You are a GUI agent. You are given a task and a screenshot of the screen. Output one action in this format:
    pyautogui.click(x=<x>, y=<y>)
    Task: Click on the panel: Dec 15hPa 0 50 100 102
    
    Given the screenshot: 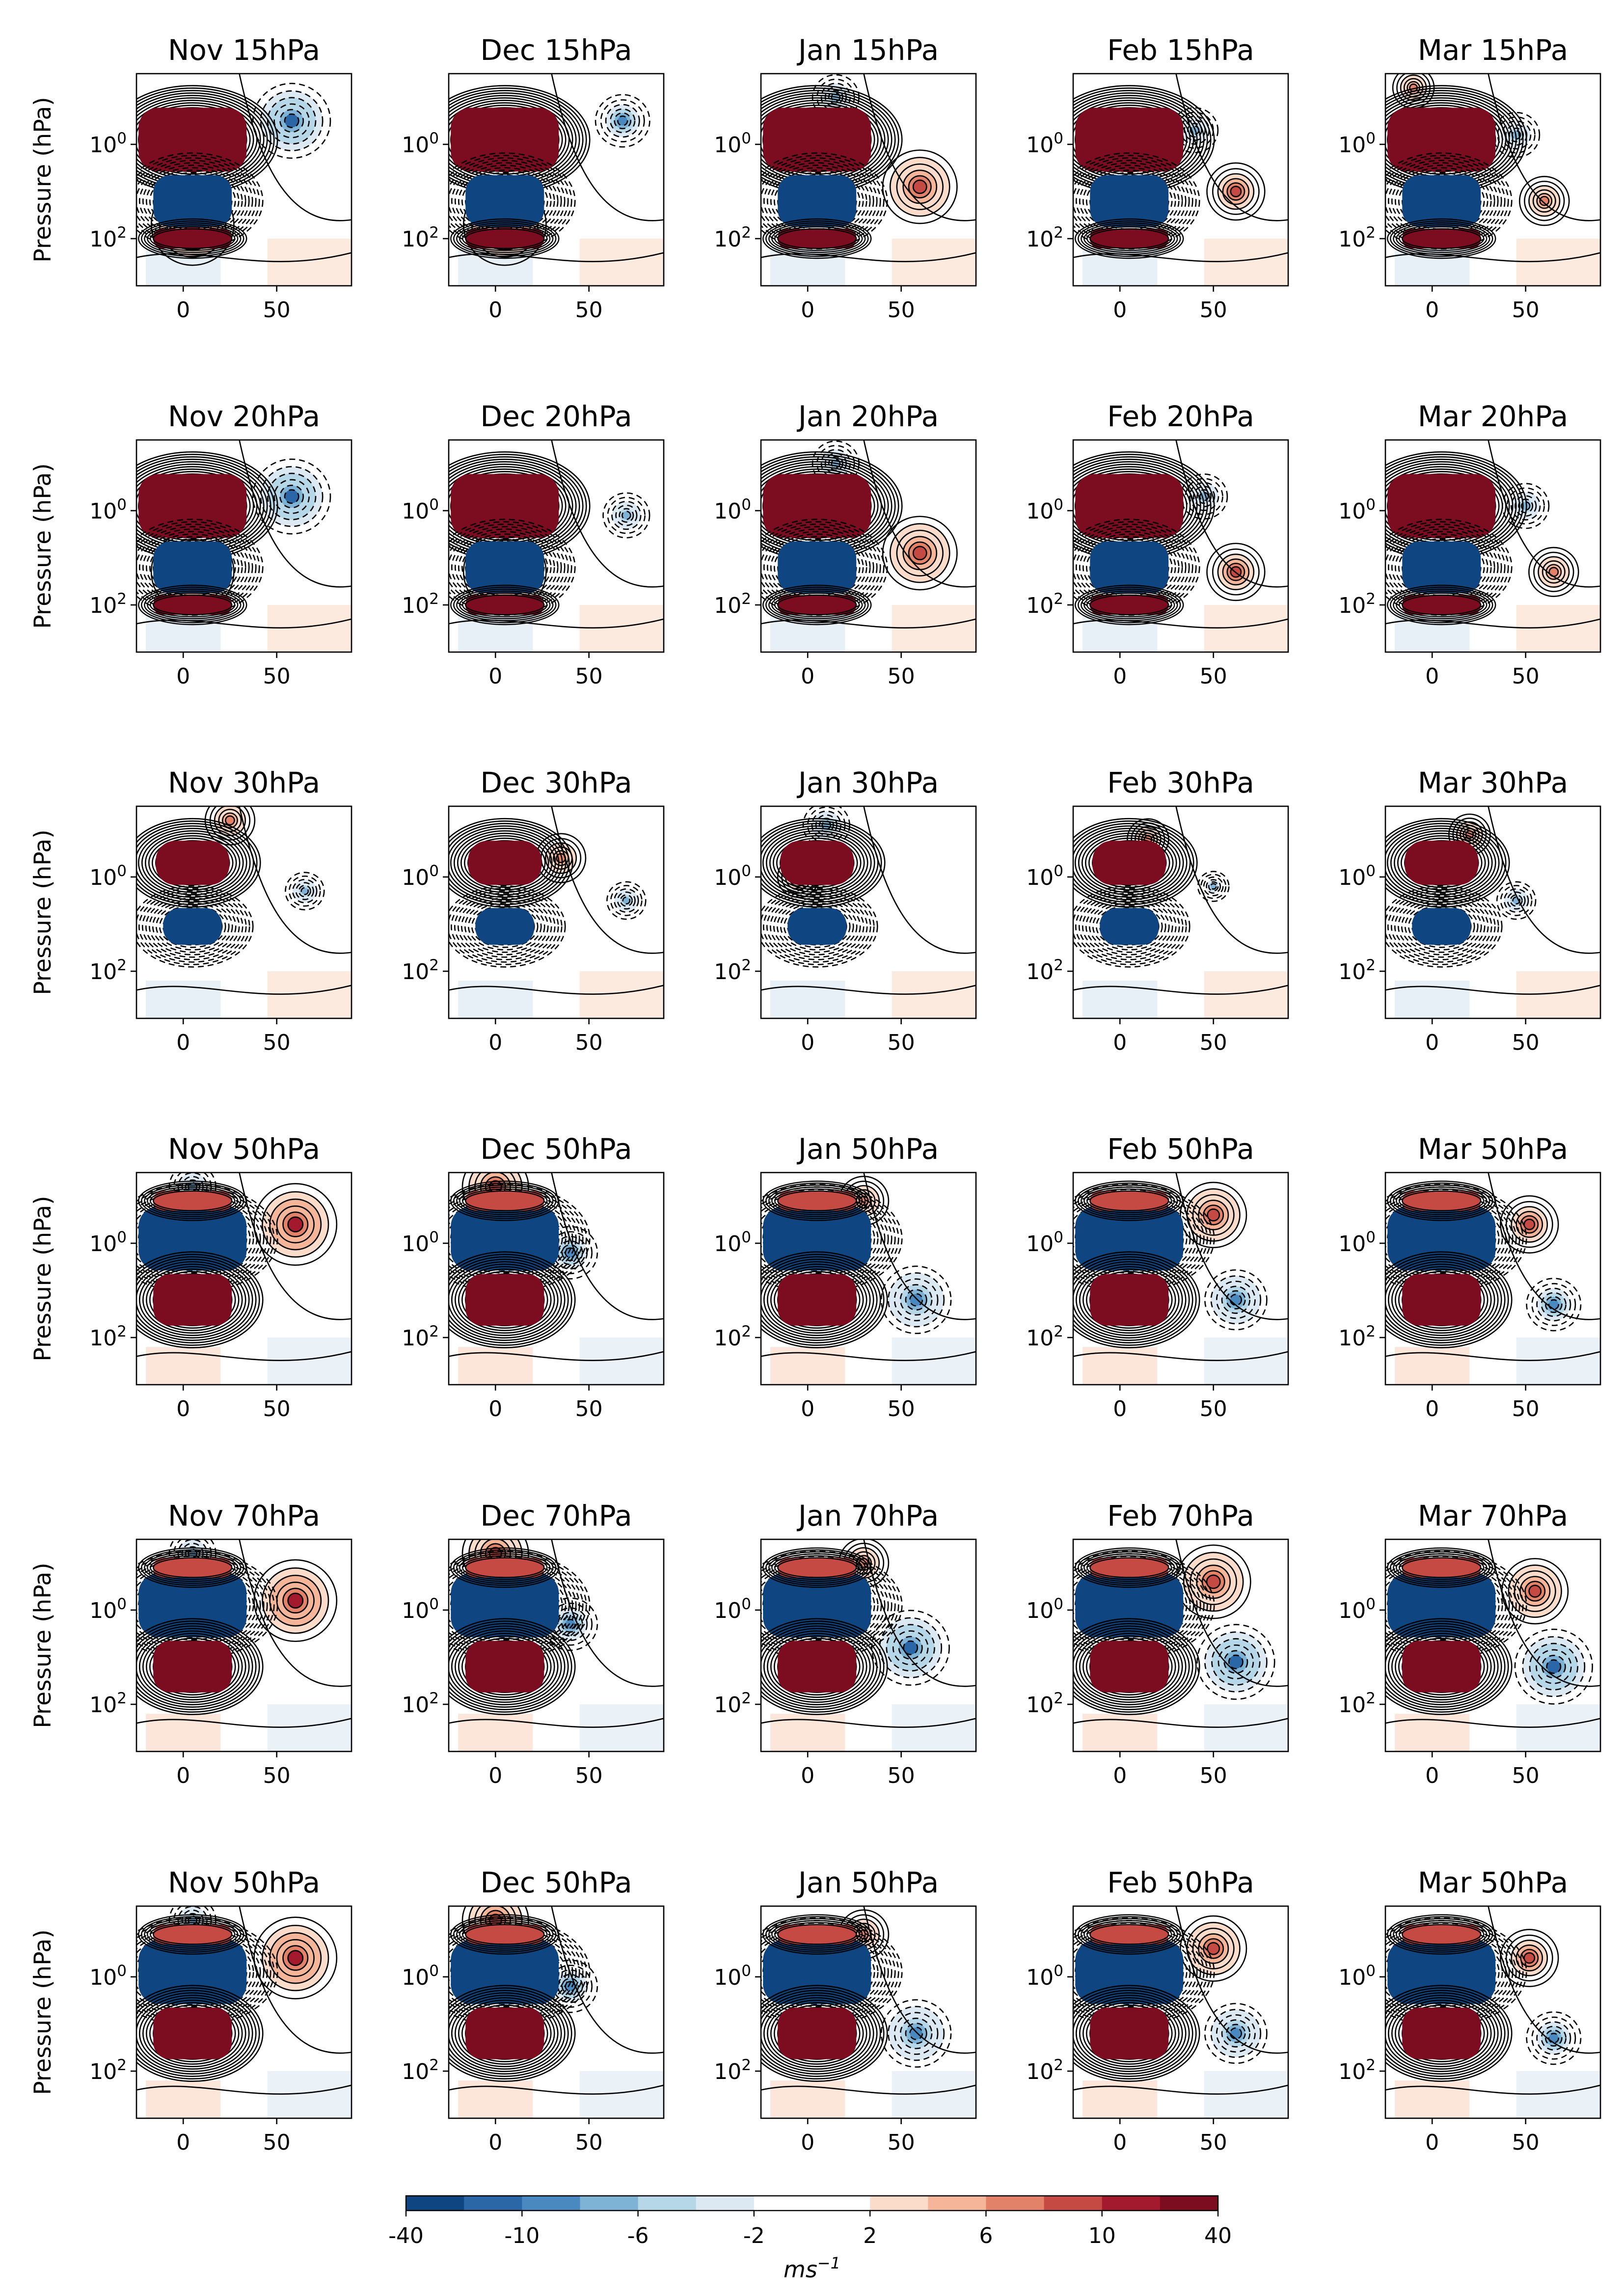 What is the action you would take?
    pyautogui.click(x=533, y=178)
    